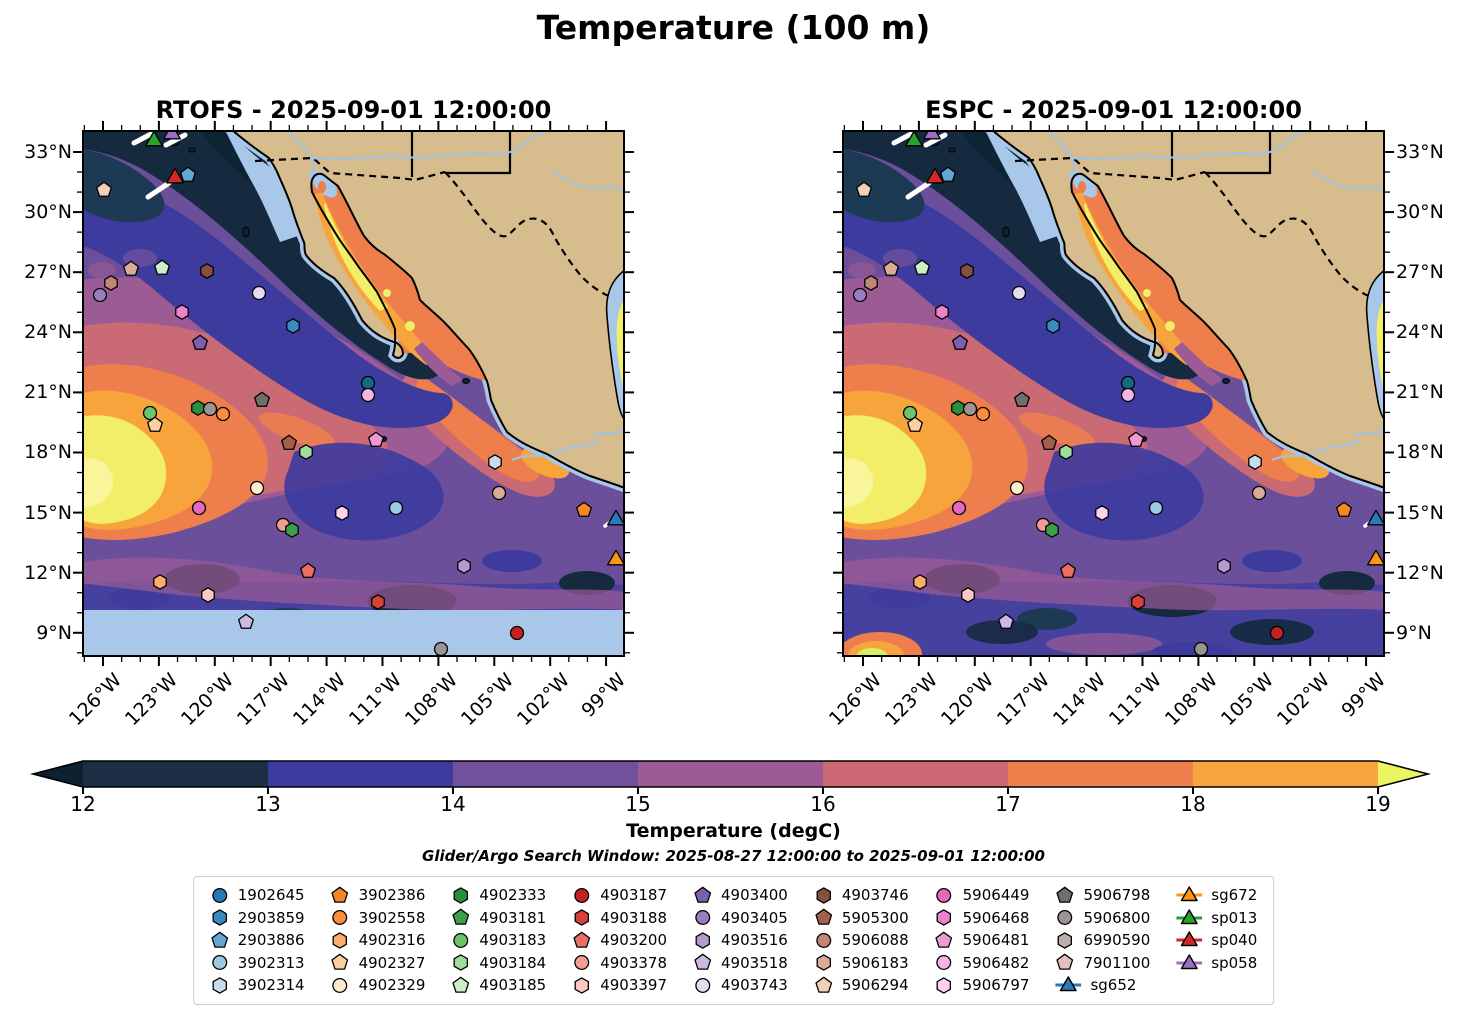 The width and height of the screenshot is (1467, 1014). I want to click on legend-entry-label: 4903187, so click(634, 895).